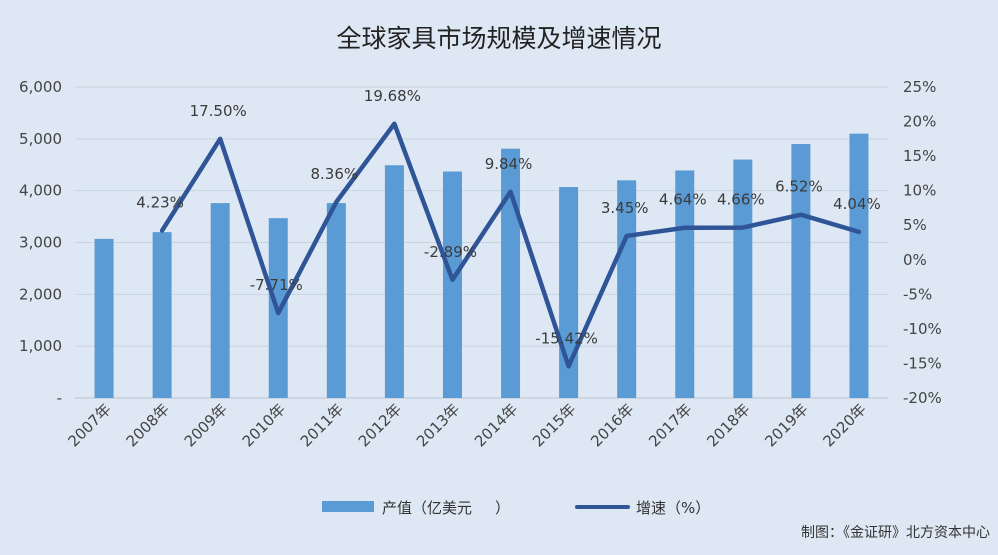  Describe the element at coordinates (844, 425) in the screenshot. I see `x-tick-label: 2020年` at that location.